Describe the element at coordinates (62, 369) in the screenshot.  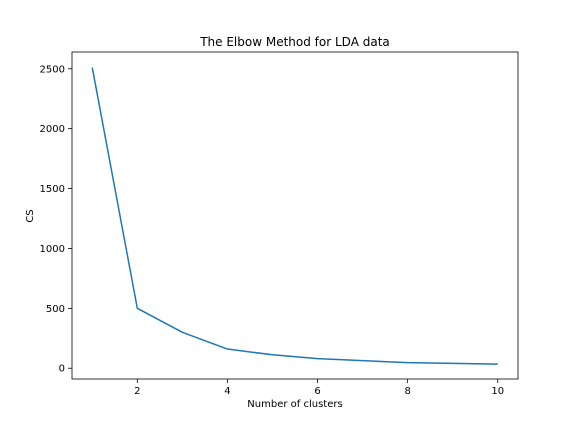
I see `y-tick-label: 0` at that location.